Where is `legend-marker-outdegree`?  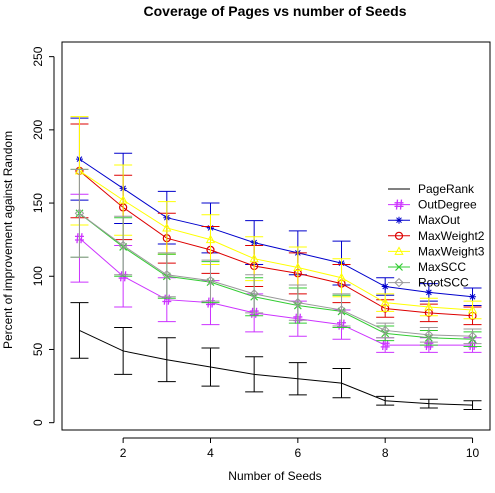
legend-marker-outdegree is located at coordinates (399, 204).